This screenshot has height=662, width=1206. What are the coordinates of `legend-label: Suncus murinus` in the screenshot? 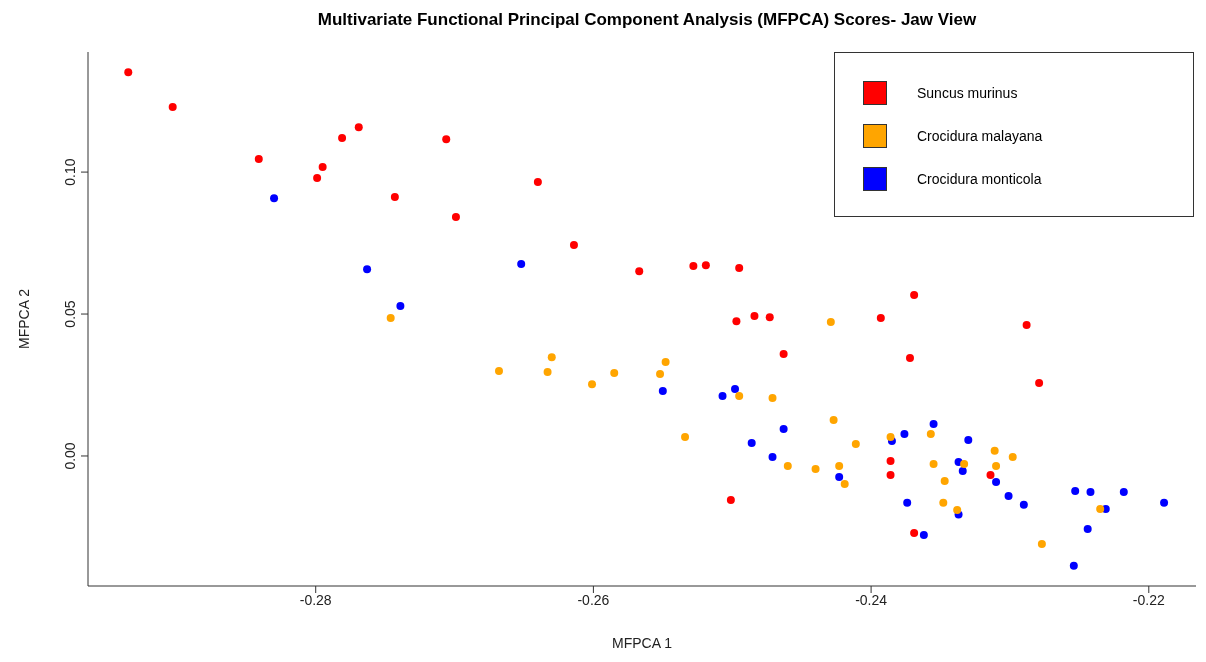 It's located at (967, 92).